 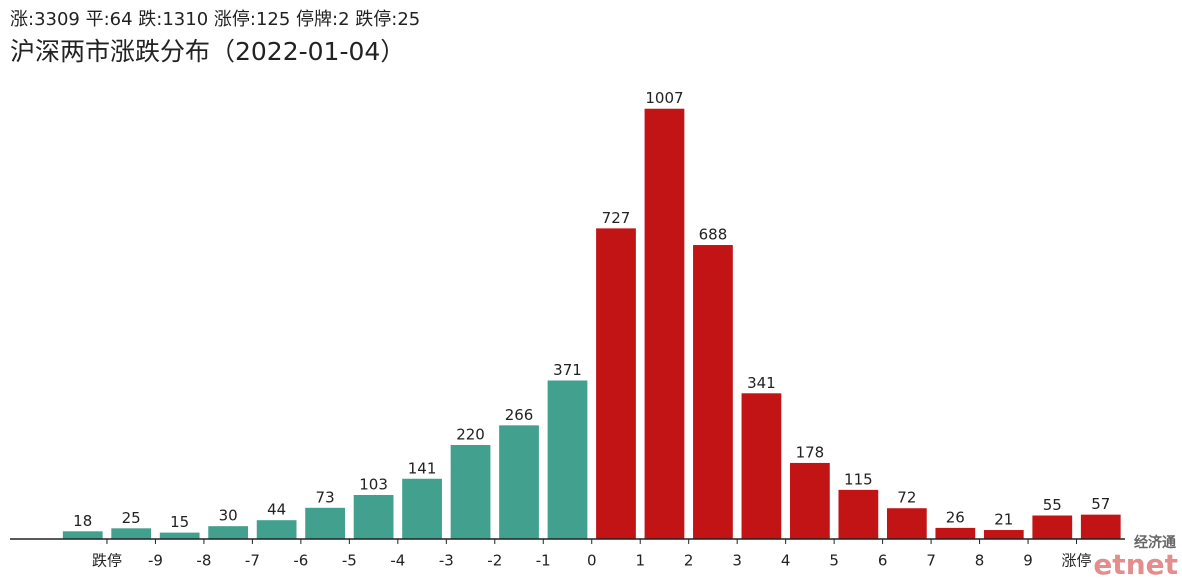 What do you see at coordinates (203, 561) in the screenshot?
I see `x-tick-label: -8` at bounding box center [203, 561].